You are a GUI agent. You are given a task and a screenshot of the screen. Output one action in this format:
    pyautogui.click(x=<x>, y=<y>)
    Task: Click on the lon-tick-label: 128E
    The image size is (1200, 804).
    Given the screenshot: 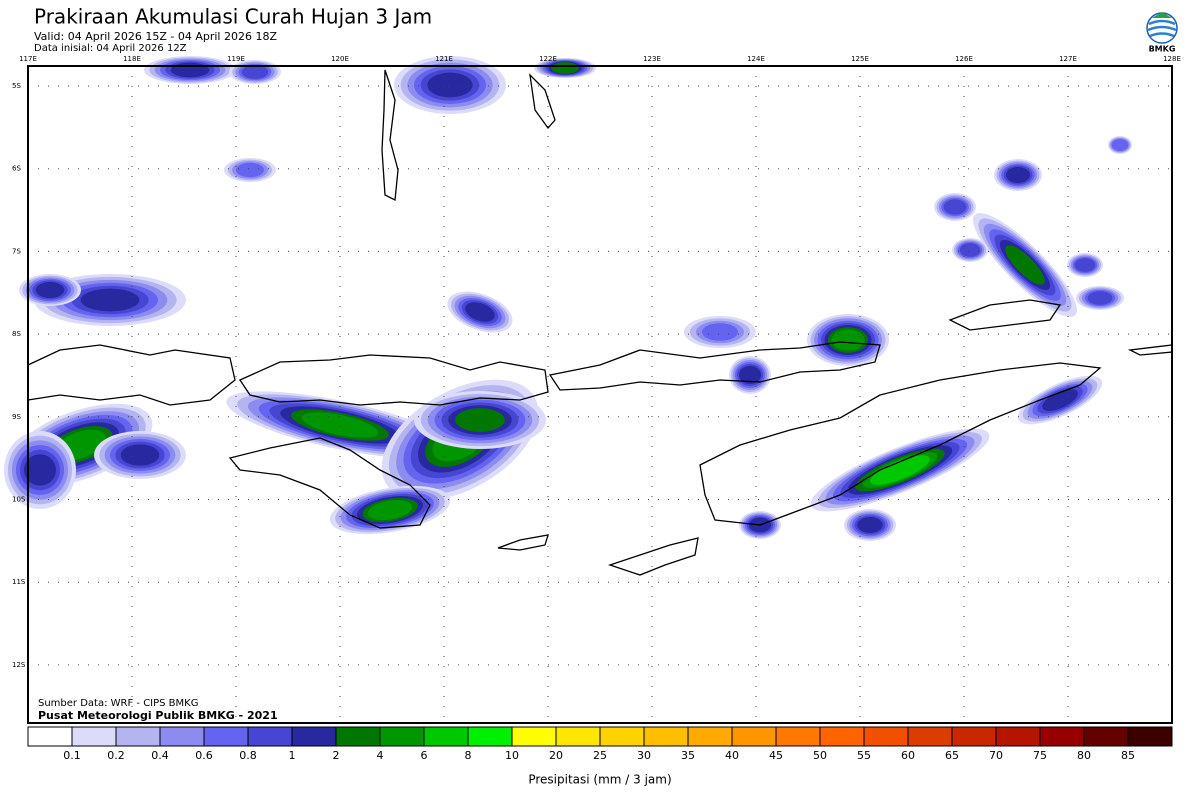 What is the action you would take?
    pyautogui.click(x=1172, y=59)
    